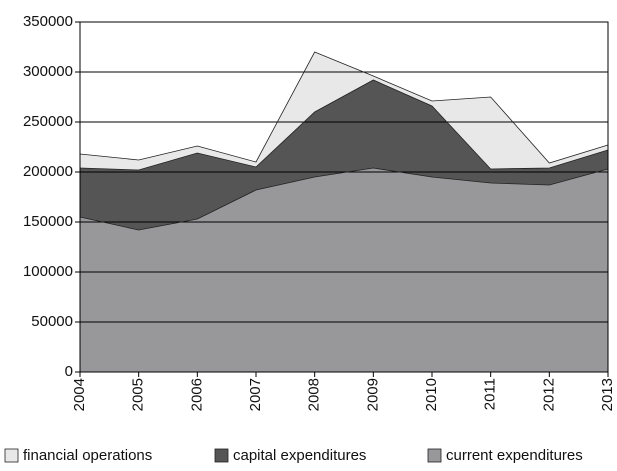 This screenshot has width=617, height=471. What do you see at coordinates (48, 171) in the screenshot?
I see `y-tick-label: 200000` at bounding box center [48, 171].